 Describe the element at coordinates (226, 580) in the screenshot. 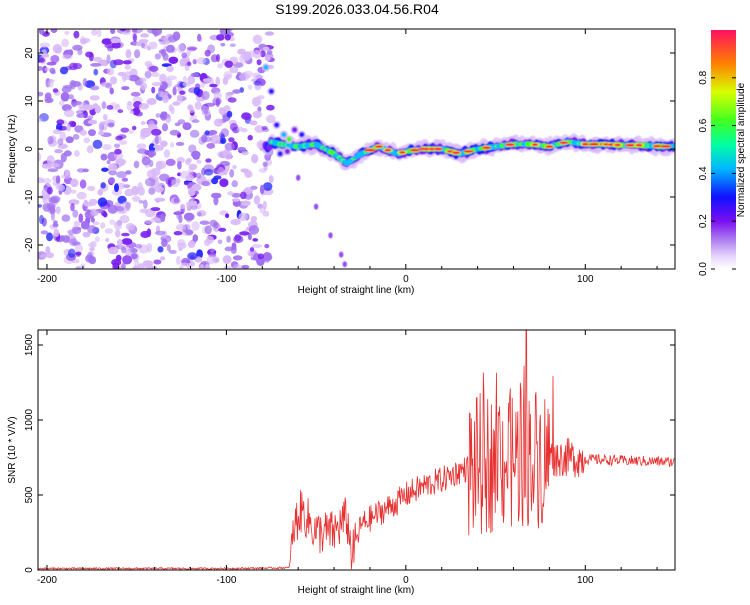

I see `x-tick-label: -100` at that location.